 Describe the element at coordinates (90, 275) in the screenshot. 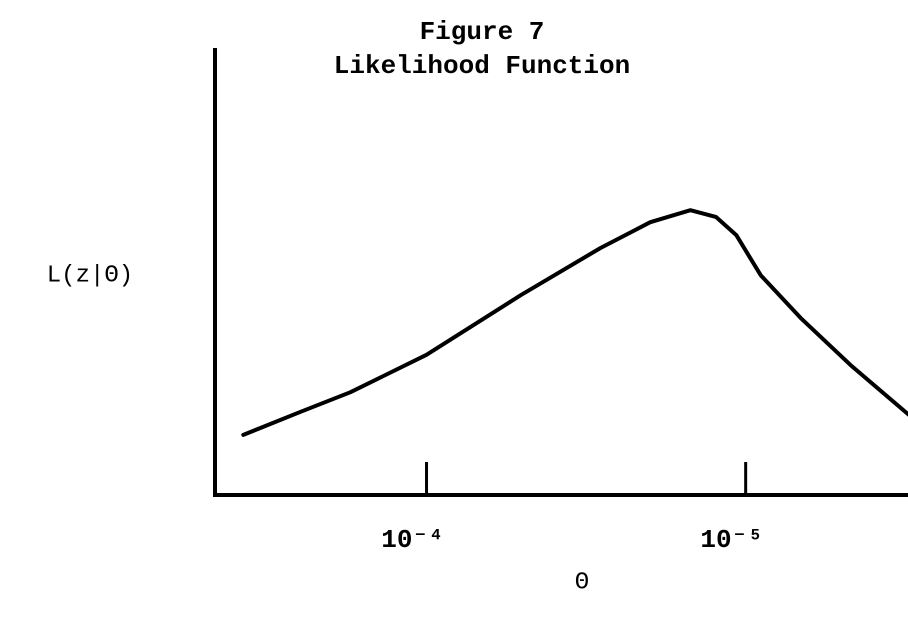

I see `y-axis-label: L(z|Θ)` at that location.